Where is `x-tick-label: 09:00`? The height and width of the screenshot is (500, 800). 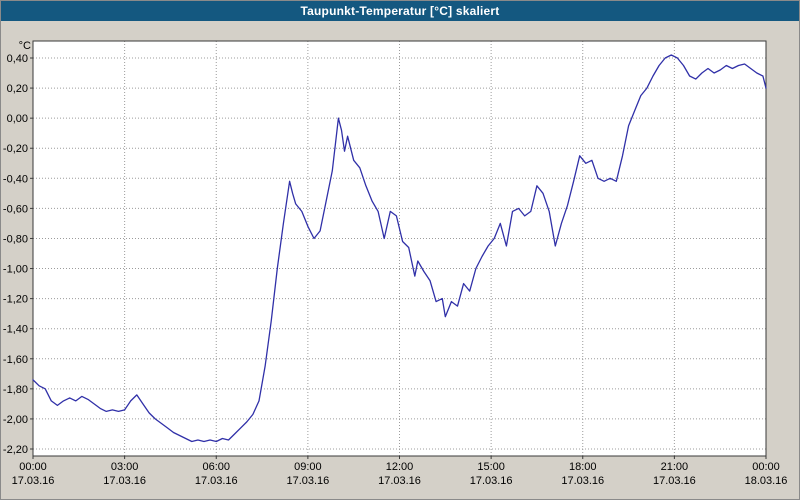
x-tick-label: 09:00 is located at coordinates (308, 467).